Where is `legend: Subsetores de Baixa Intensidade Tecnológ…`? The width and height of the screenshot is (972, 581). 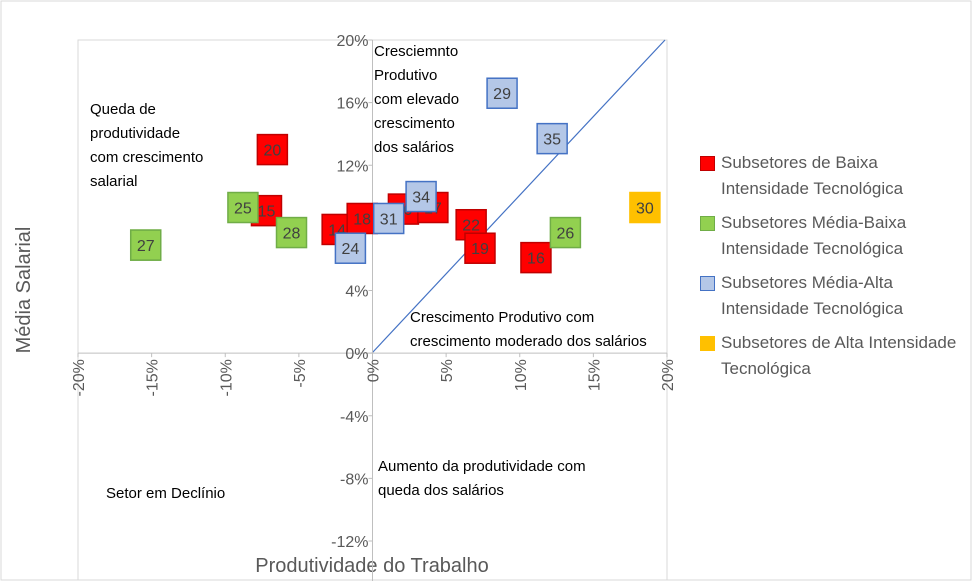
legend: Subsetores de Baixa Intensidade Tecnológ… is located at coordinates (832, 270).